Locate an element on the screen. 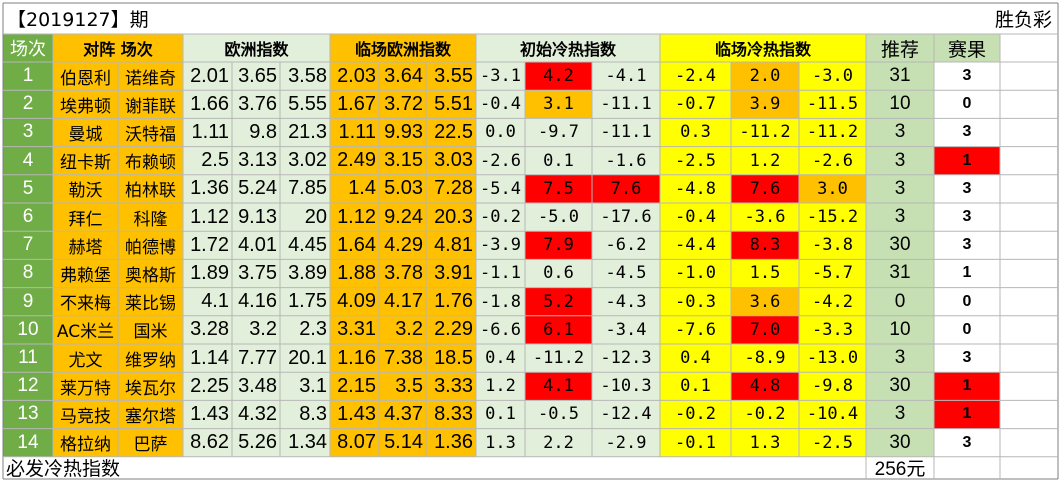 This screenshot has width=1064, height=489. live-heat-loss: -4.2 is located at coordinates (832, 301).